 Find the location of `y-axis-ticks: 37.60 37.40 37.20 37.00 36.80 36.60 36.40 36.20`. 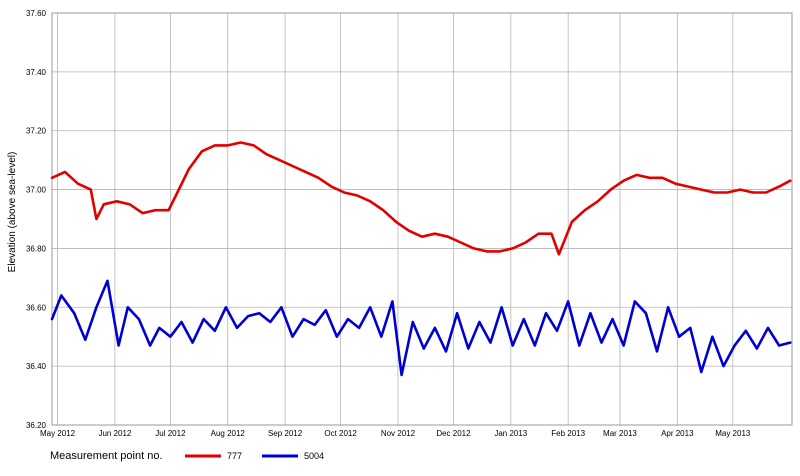

y-axis-ticks: 37.60 37.40 37.20 37.00 36.80 36.60 36.40 36.20 is located at coordinates (36, 219).